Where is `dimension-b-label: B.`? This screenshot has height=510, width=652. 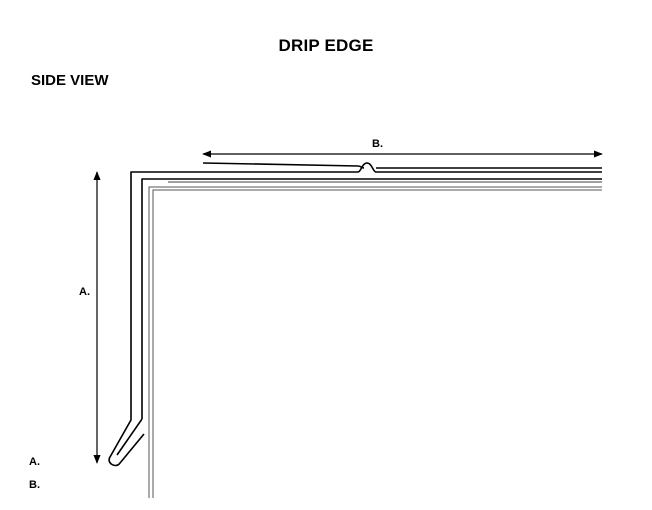
dimension-b-label: B. is located at coordinates (377, 144).